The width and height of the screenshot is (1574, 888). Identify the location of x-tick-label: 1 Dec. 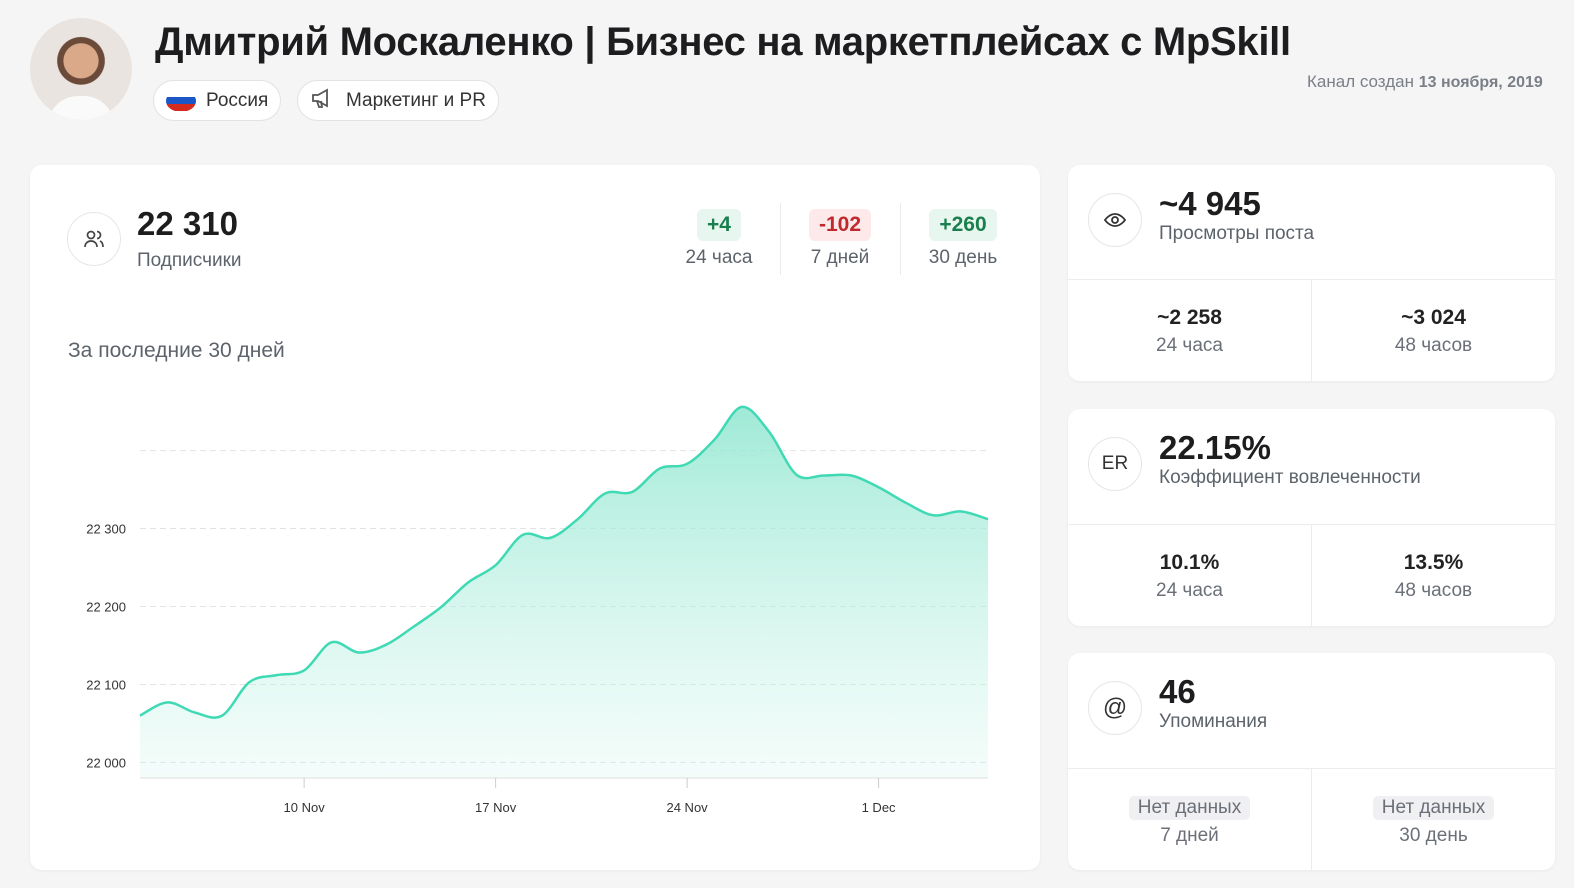
(879, 807).